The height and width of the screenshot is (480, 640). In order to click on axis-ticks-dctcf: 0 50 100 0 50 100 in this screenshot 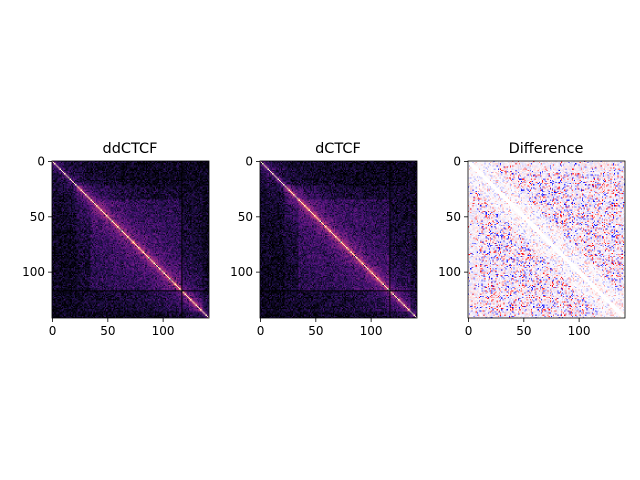, I will do `click(306, 246)`.